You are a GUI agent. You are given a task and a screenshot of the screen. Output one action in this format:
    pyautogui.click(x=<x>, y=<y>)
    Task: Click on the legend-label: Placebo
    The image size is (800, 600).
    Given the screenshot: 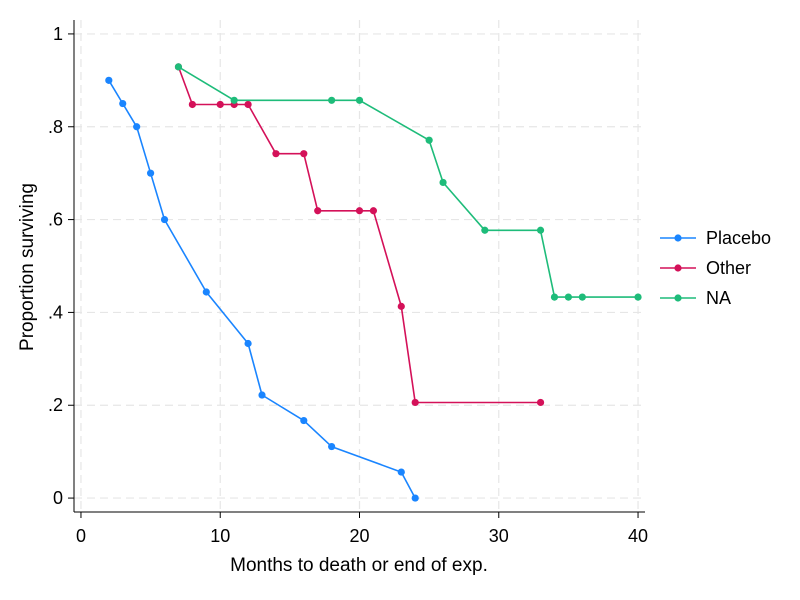 What is the action you would take?
    pyautogui.click(x=738, y=238)
    